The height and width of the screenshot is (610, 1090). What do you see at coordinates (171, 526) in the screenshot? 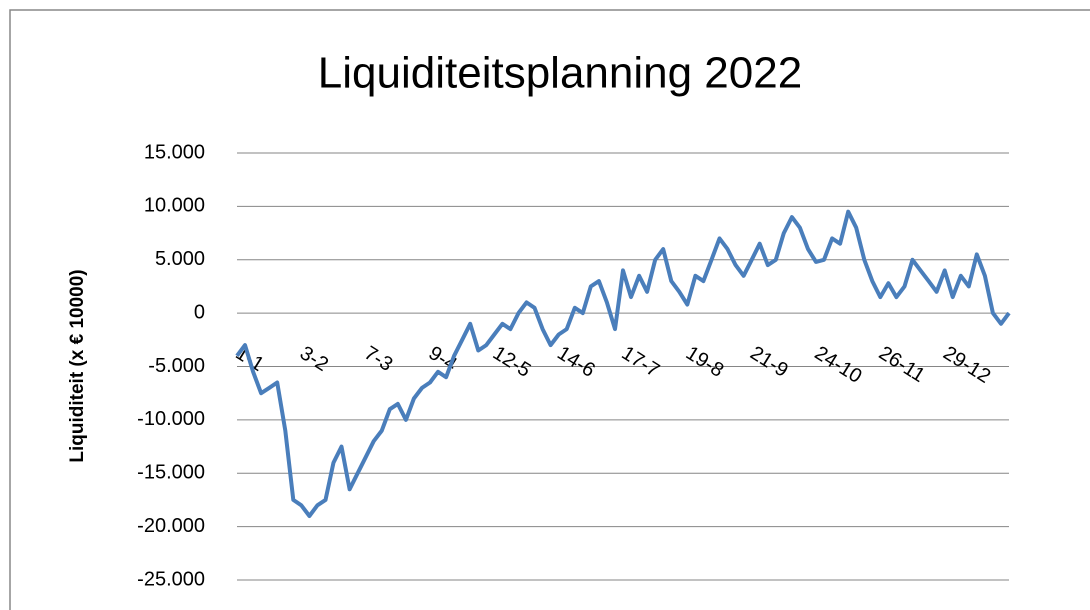
I see `y-tick-label: -20.000` at bounding box center [171, 526].